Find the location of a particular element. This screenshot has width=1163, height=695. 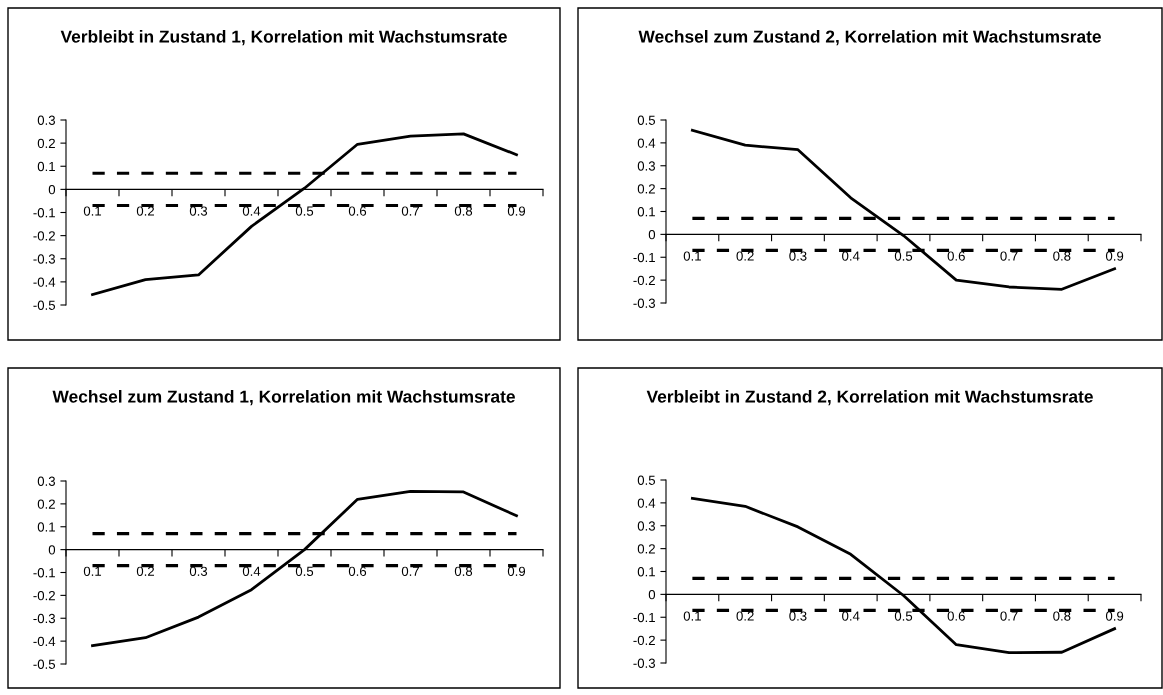

chart-title: Verbleibt in Zustand 1, Korrelation mit Wachstumsrate is located at coordinates (283, 38).